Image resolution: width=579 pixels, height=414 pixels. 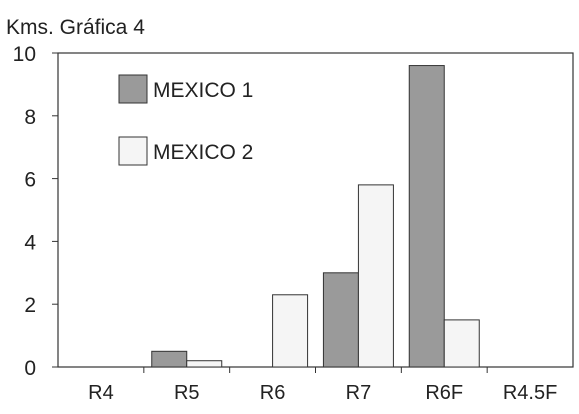 I want to click on x-tick-label: R6, so click(x=273, y=393).